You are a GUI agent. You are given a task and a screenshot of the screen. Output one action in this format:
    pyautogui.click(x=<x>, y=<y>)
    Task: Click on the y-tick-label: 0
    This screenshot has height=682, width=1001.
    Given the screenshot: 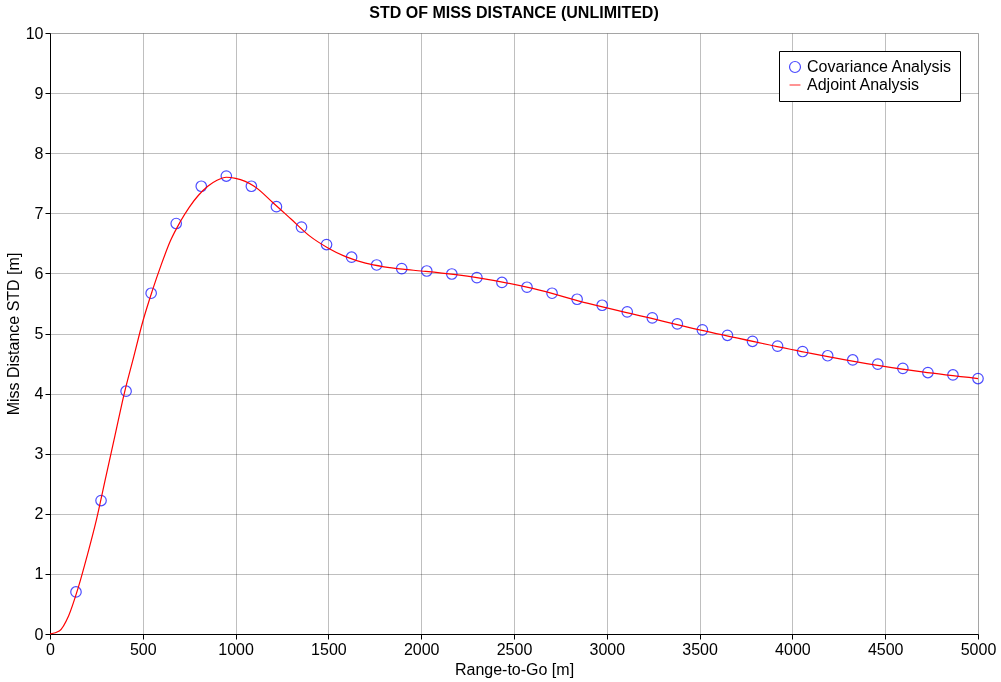 What is the action you would take?
    pyautogui.click(x=39, y=634)
    